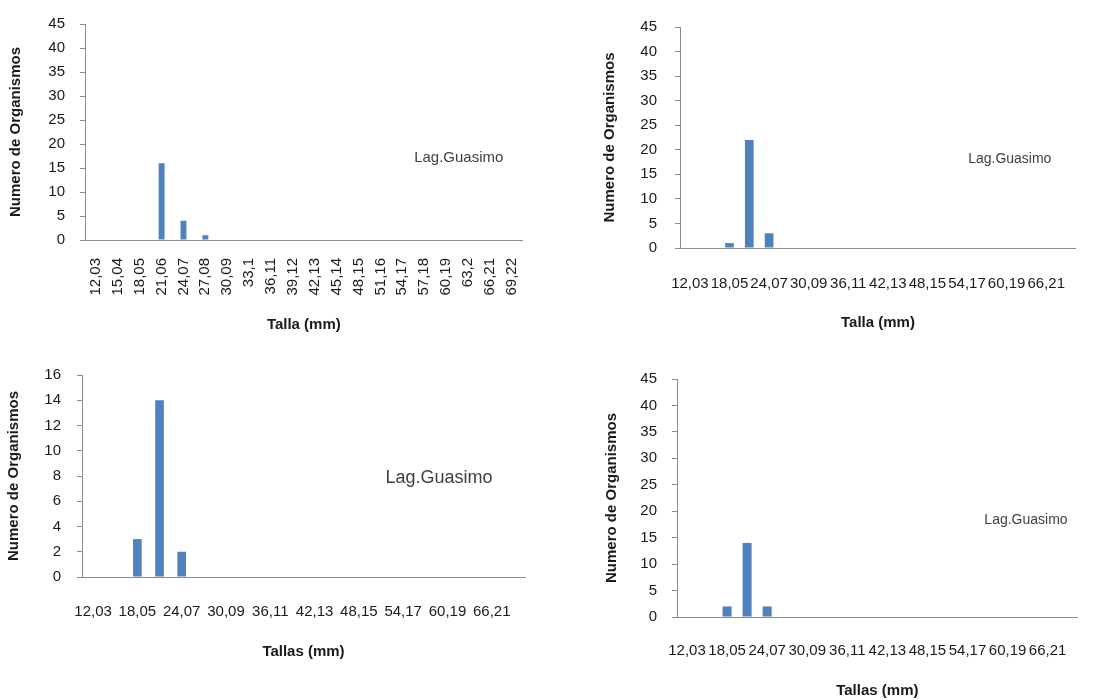 The height and width of the screenshot is (700, 1093). What do you see at coordinates (52, 374) in the screenshot?
I see `y-tick-label: 16` at bounding box center [52, 374].